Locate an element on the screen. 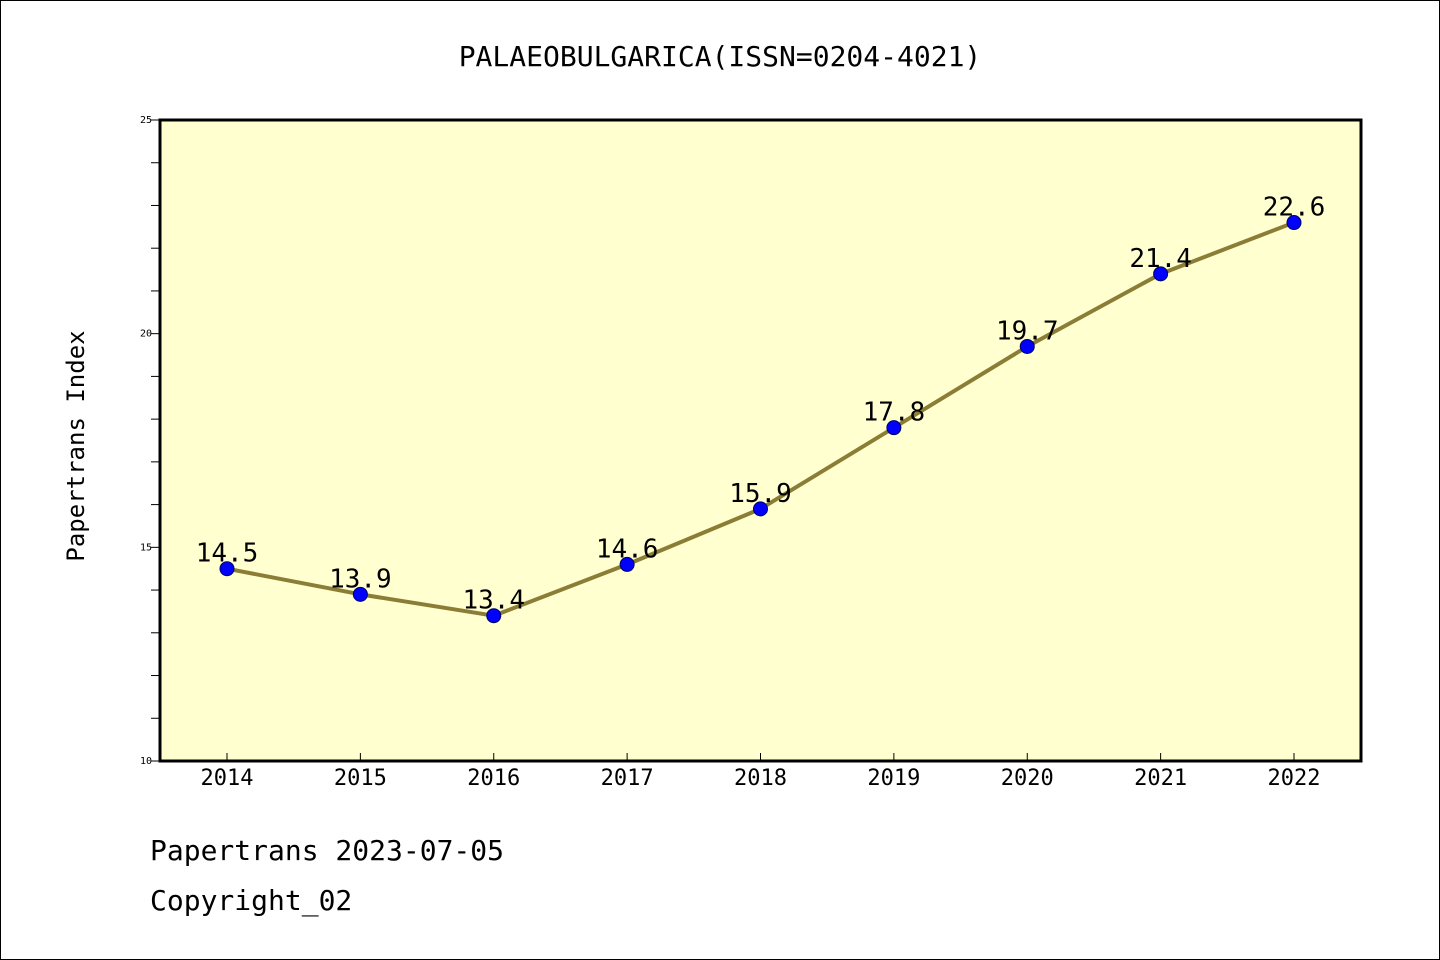  data-label: 15.9 is located at coordinates (760, 494).